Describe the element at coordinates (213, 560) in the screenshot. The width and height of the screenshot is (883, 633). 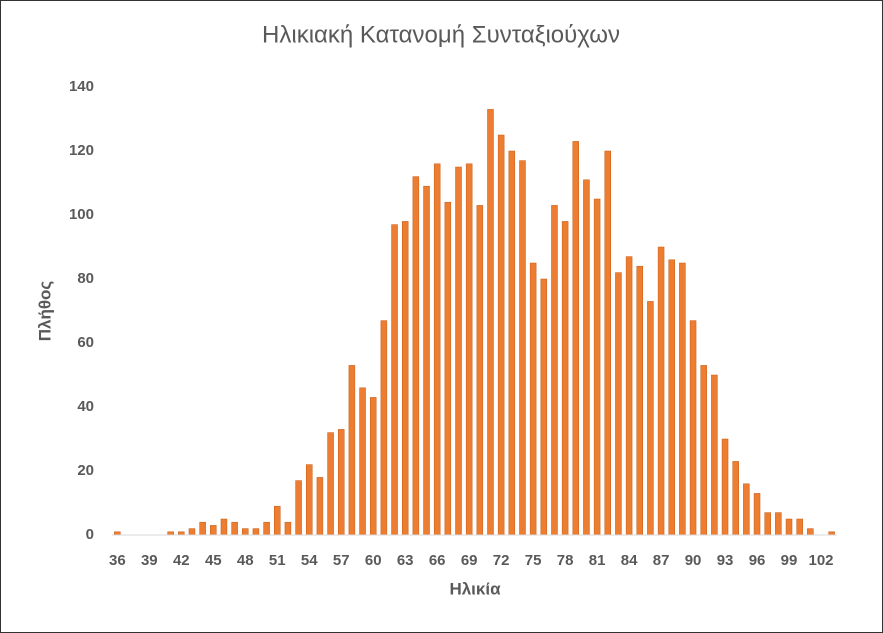
I see `x-tick-label: 45` at that location.